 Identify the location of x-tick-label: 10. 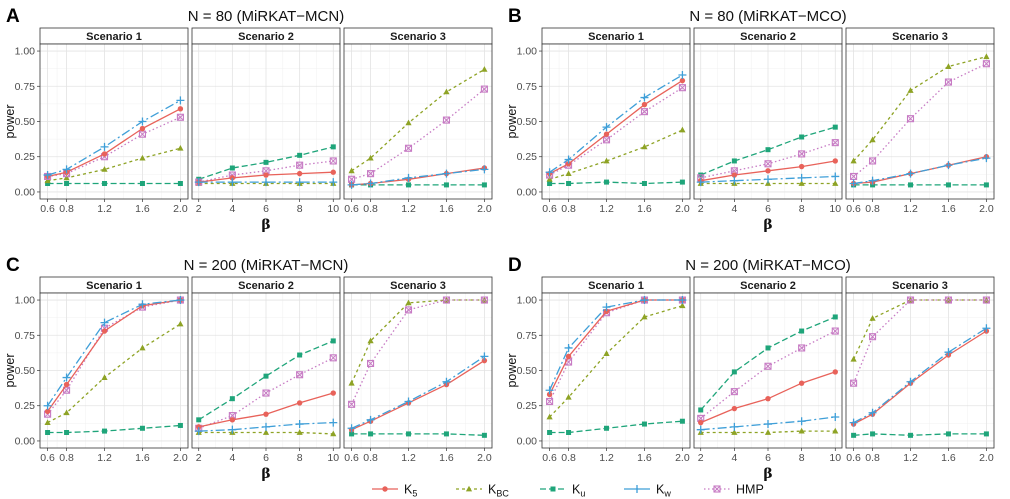
(333, 458).